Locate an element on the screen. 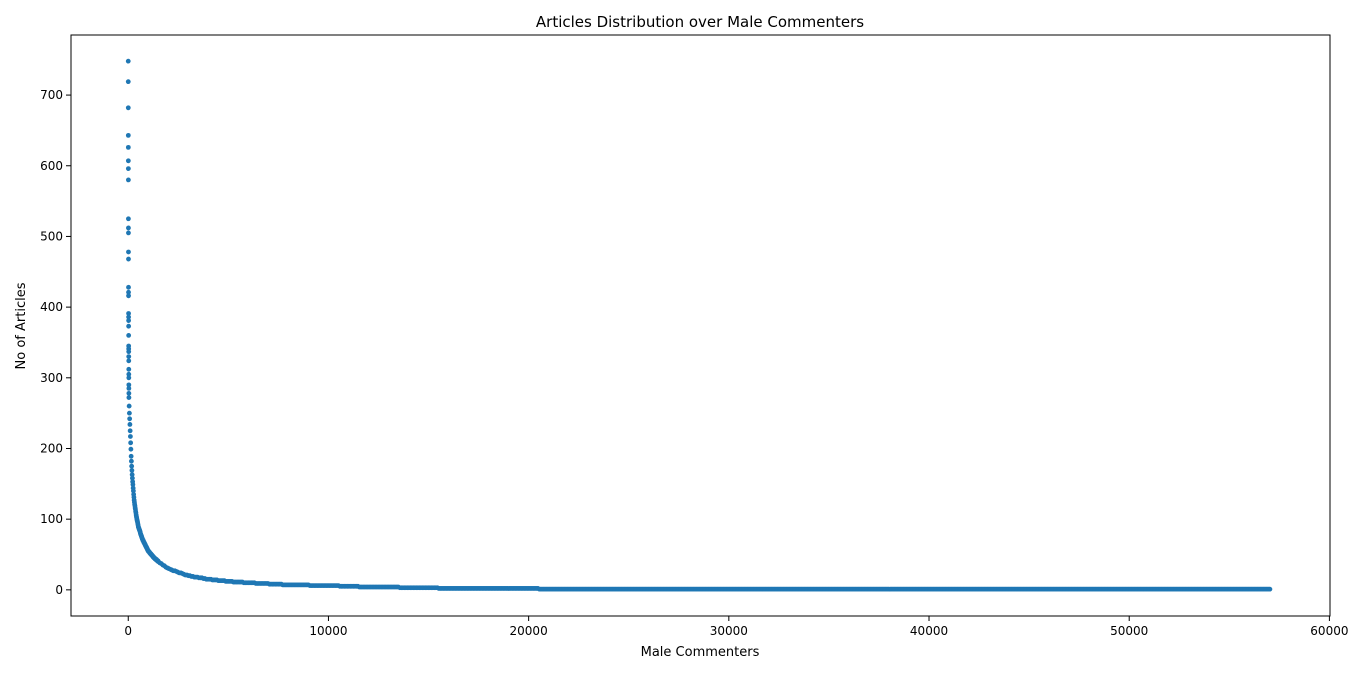  y-tick-label: 400 is located at coordinates (51, 307).